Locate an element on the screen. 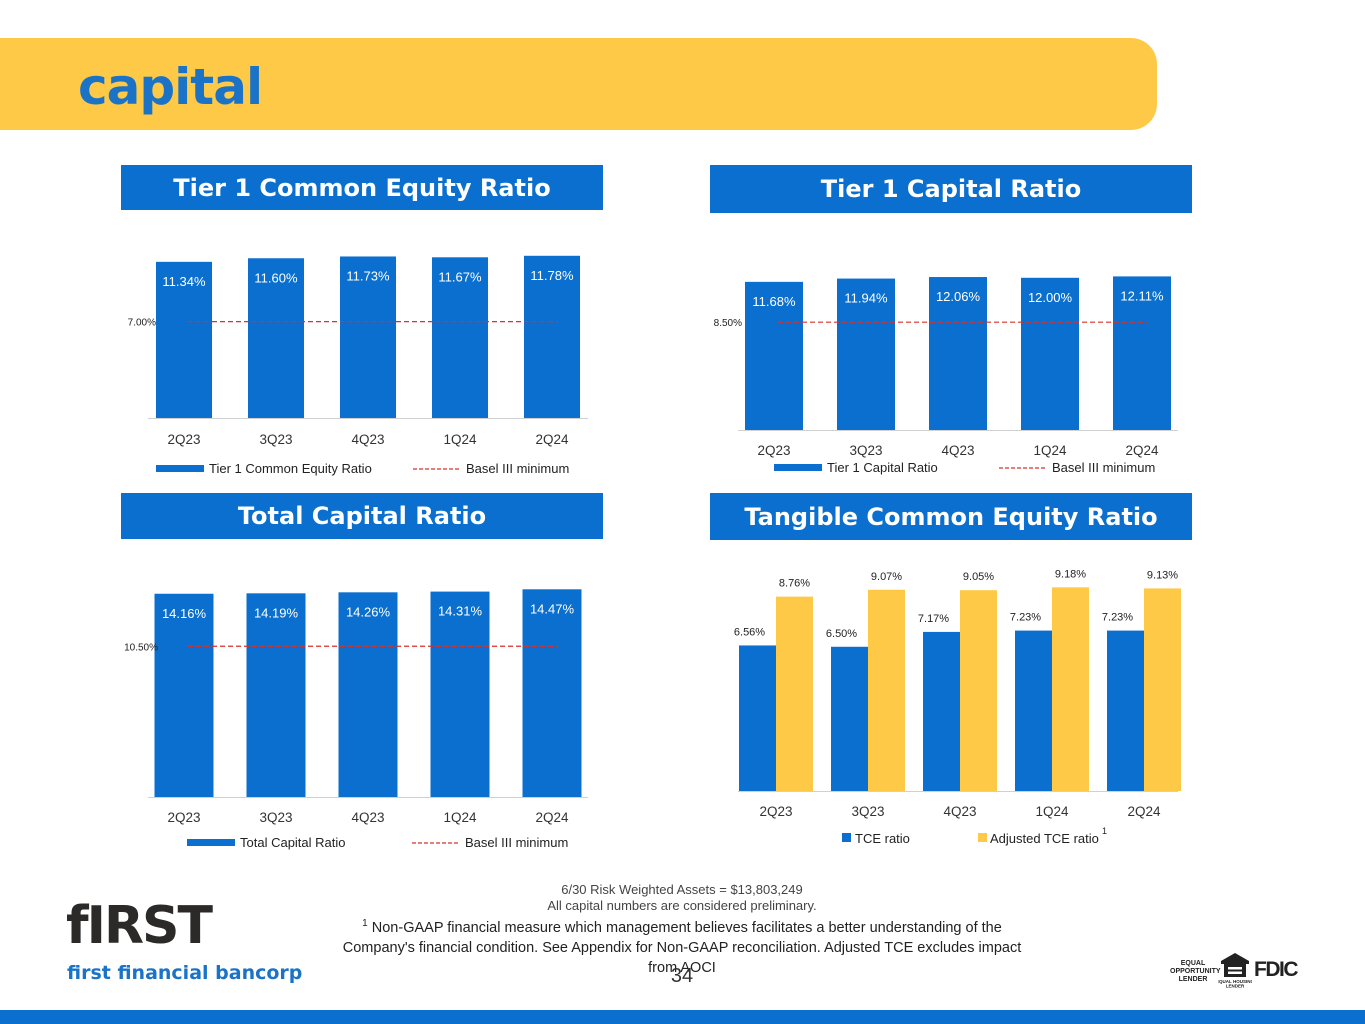 Image resolution: width=1365 pixels, height=1024 pixels. tier1-common-equity-title: Tier 1 Common Equity Ratio is located at coordinates (362, 187).